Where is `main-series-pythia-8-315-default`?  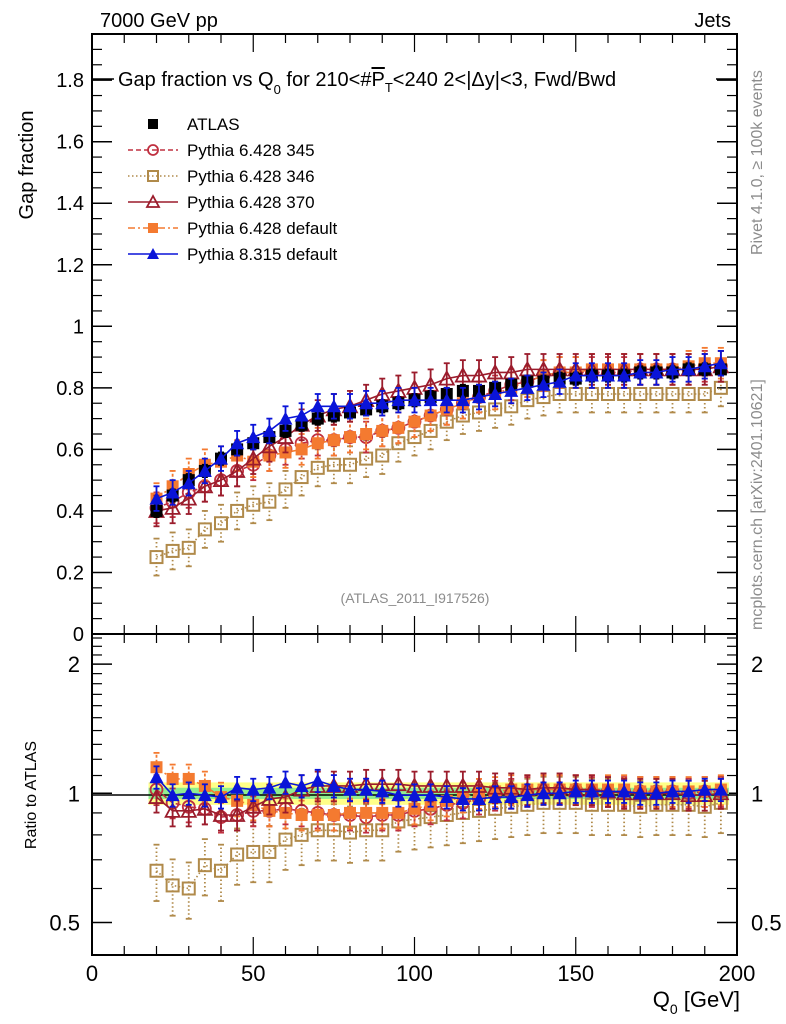
main-series-pythia-8-315-default is located at coordinates (438, 431).